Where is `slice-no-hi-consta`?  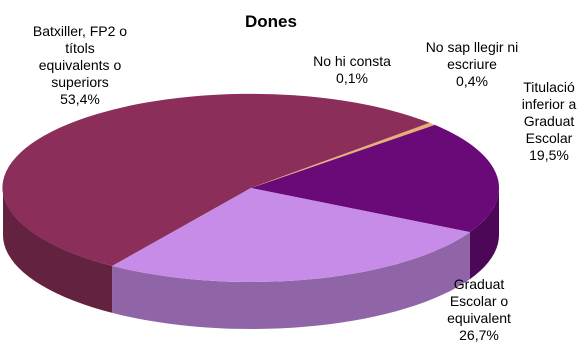 slice-no-hi-consta is located at coordinates (341, 155).